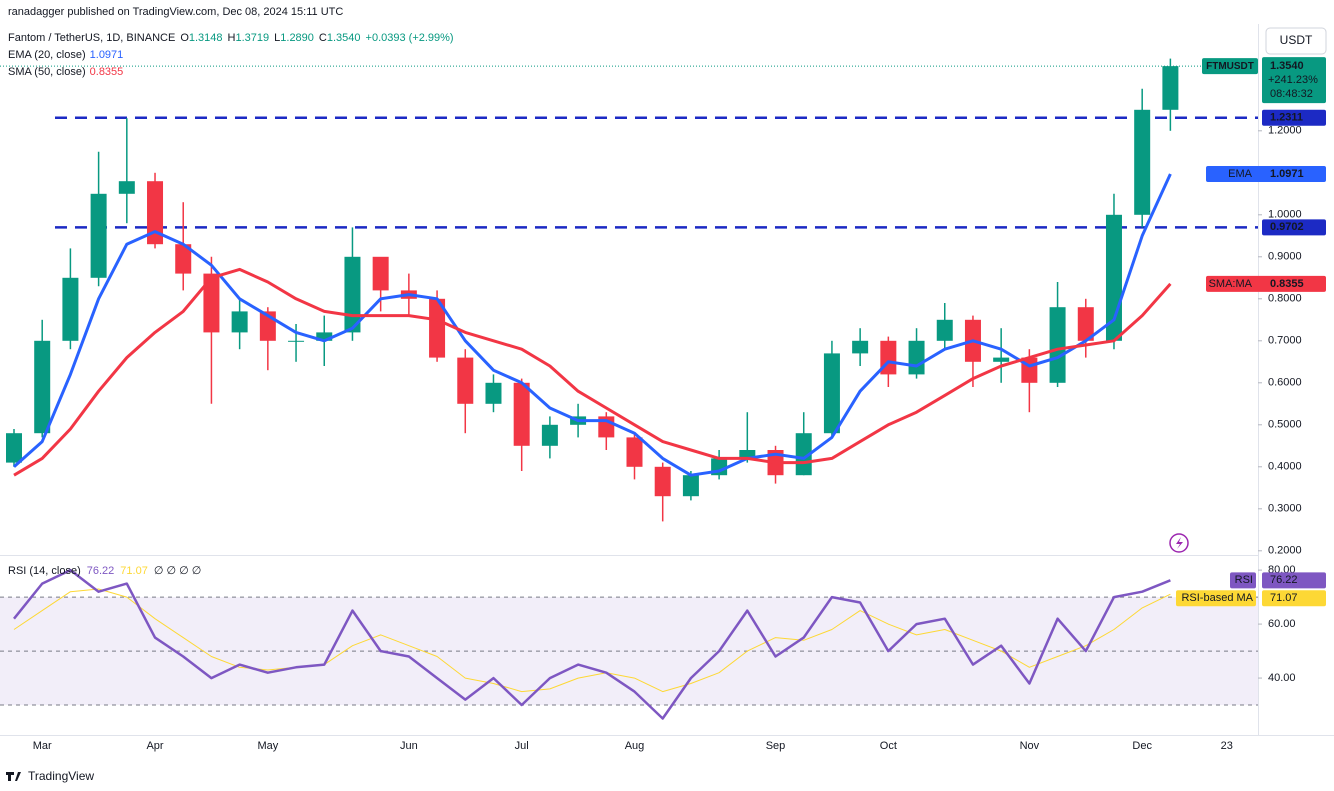 The height and width of the screenshot is (791, 1334). What do you see at coordinates (184, 38) in the screenshot?
I see `ohlc-key: O` at bounding box center [184, 38].